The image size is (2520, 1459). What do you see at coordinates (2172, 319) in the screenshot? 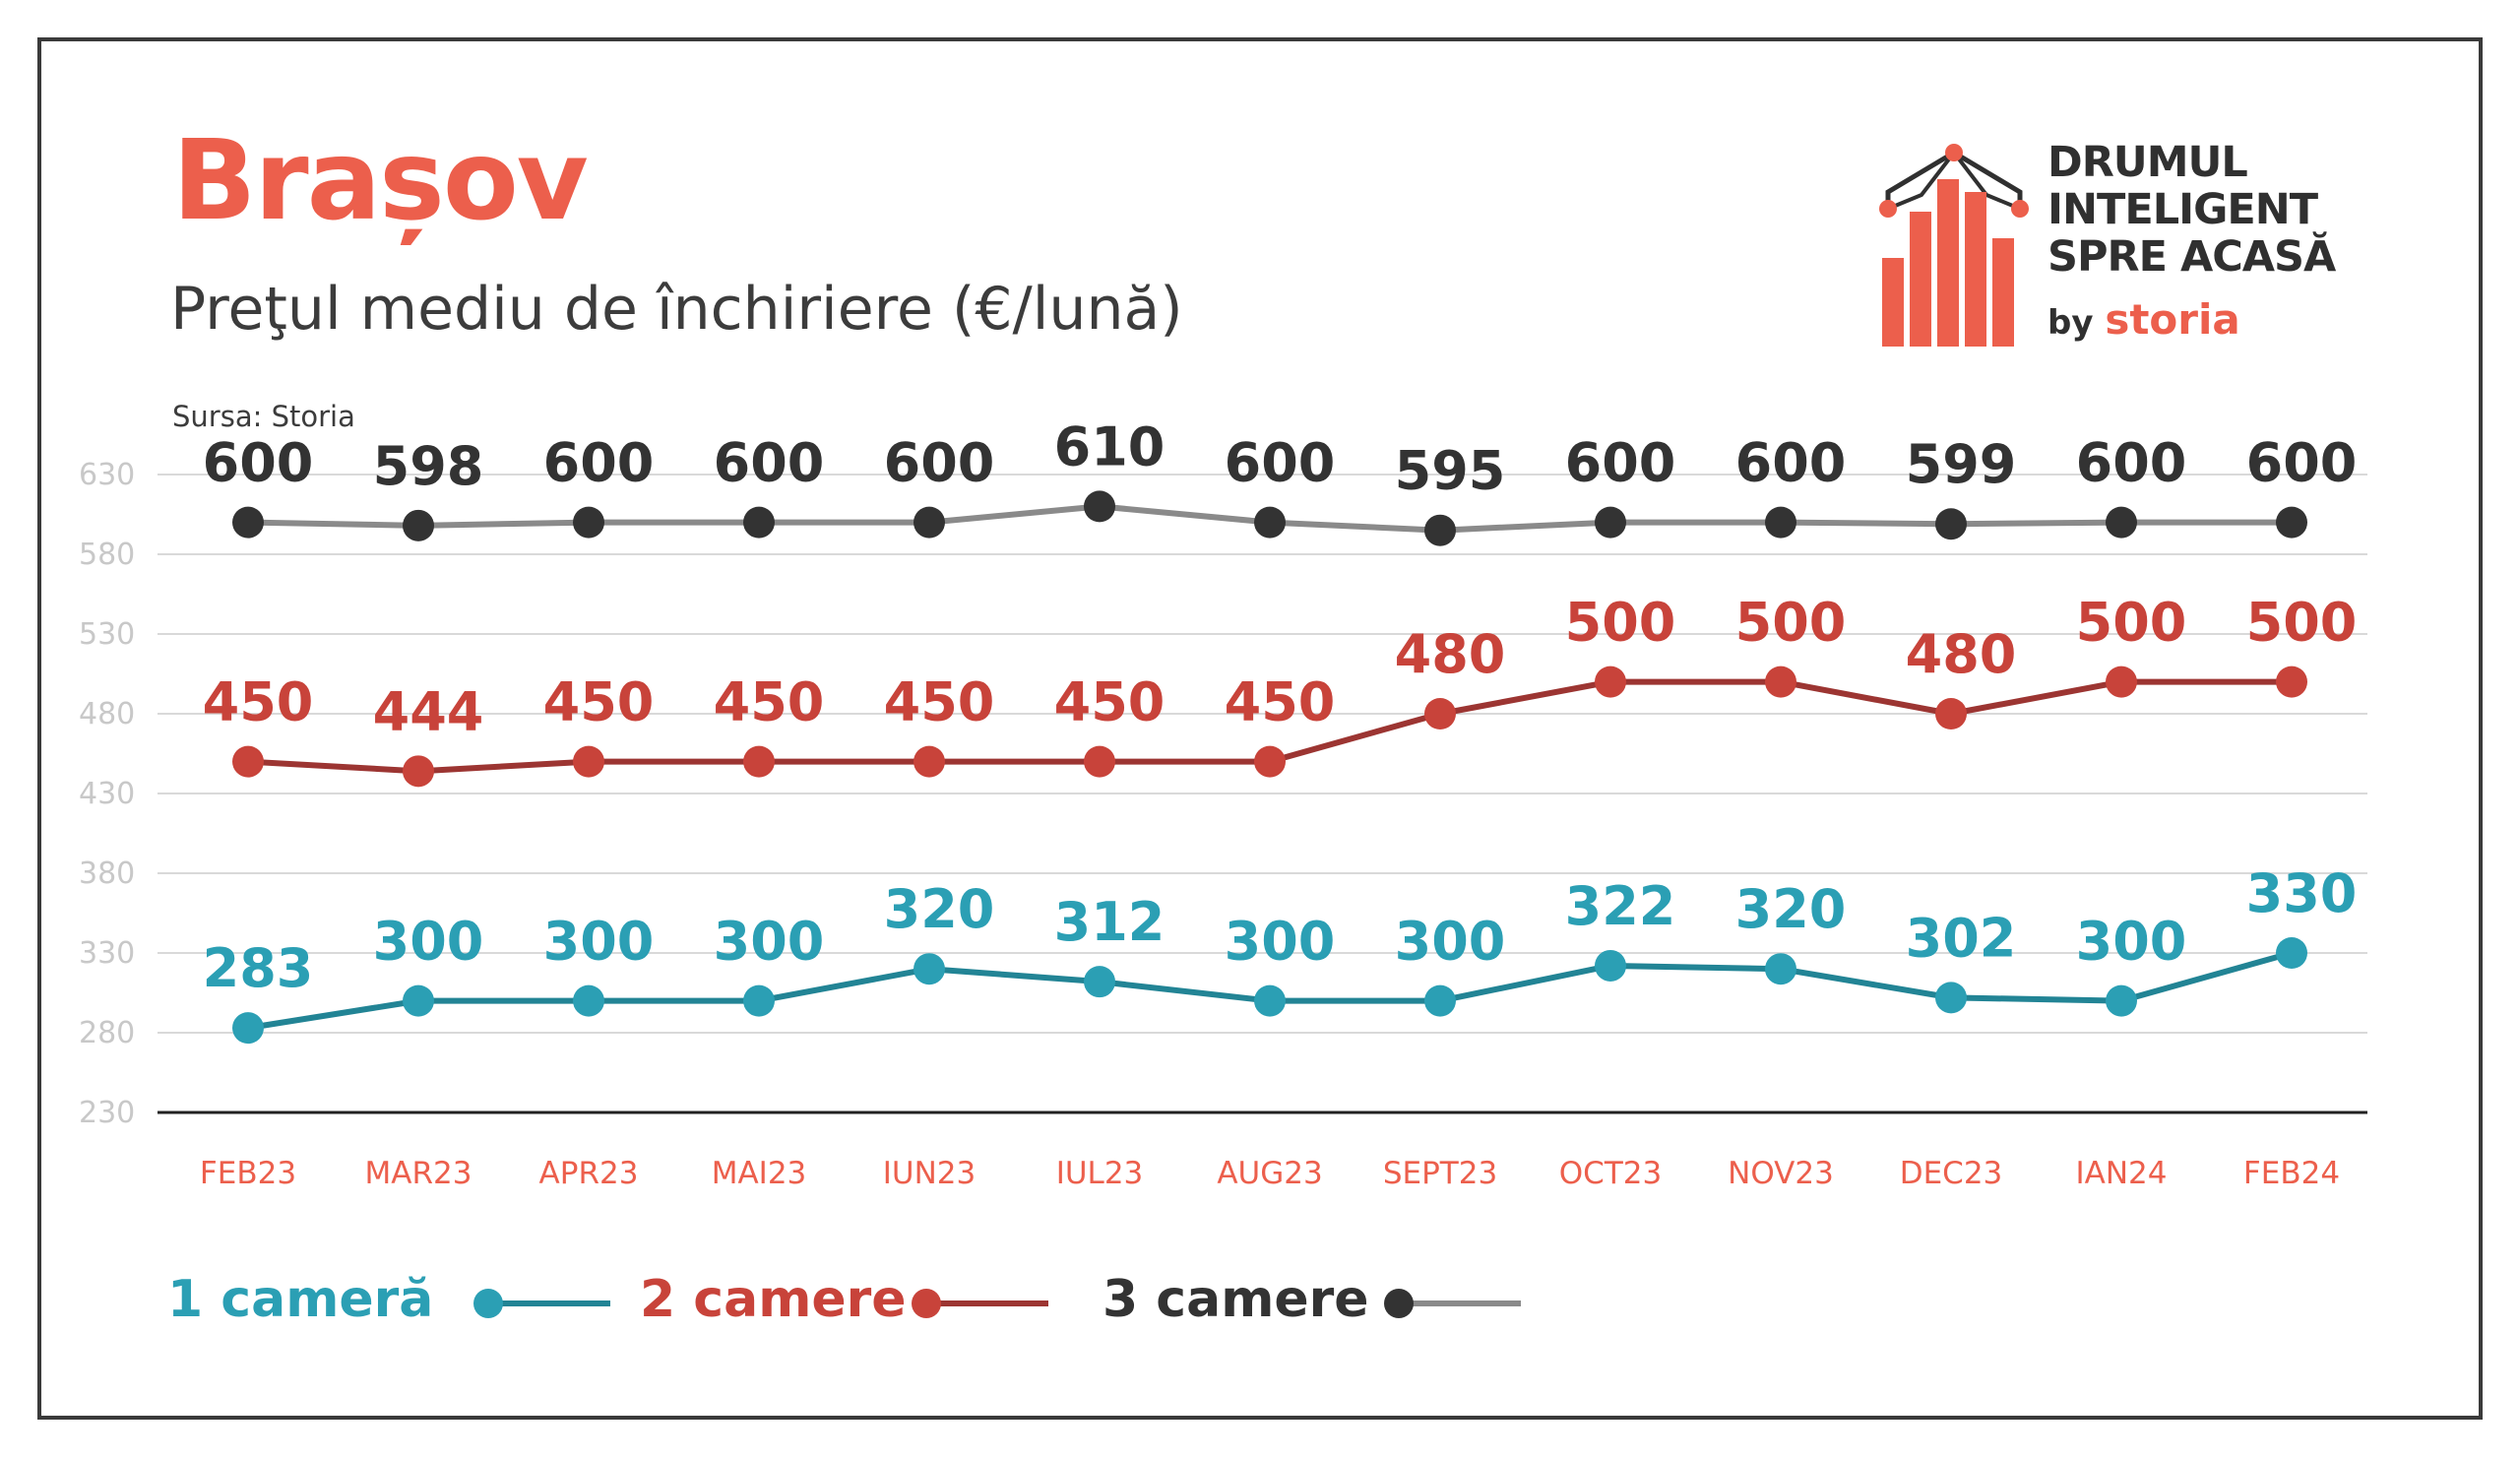
I see `logo-brand: storia` at bounding box center [2172, 319].